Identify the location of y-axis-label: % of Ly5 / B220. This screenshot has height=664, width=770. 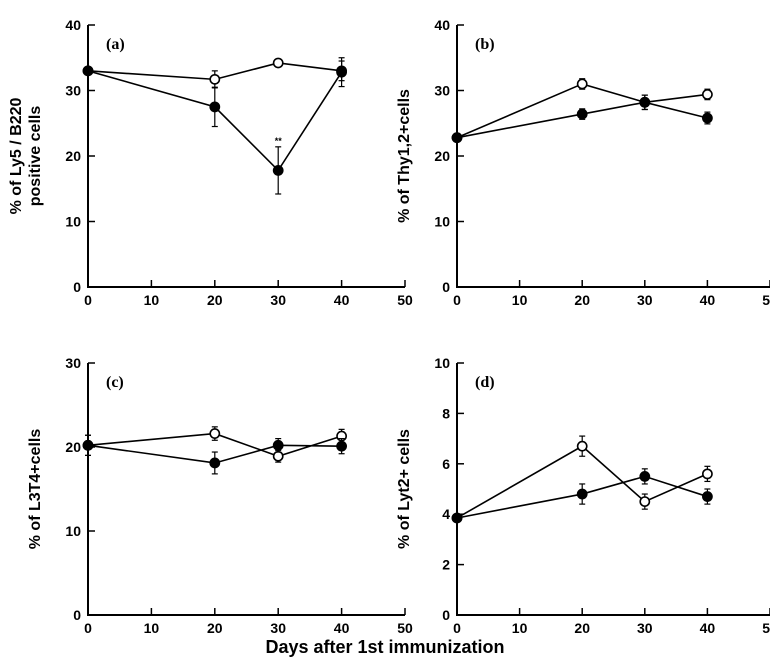
(16, 156).